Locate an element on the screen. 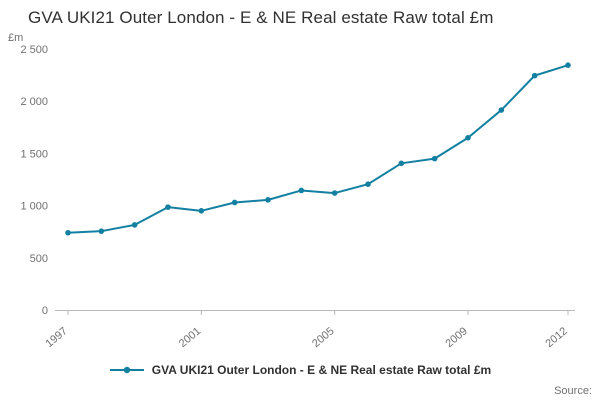  y-axis-tick-label: 500 is located at coordinates (39, 259).